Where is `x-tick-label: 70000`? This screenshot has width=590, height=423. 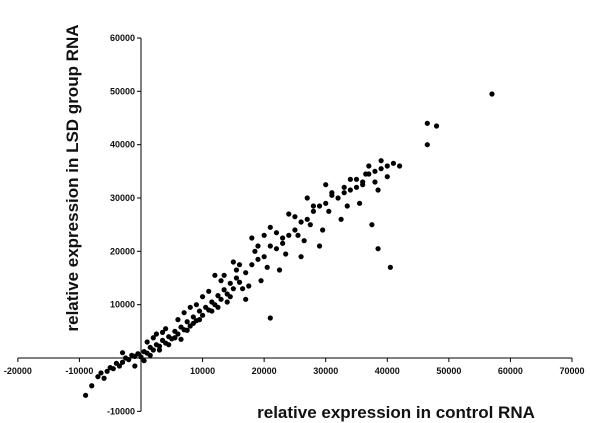 x-tick-label: 70000 is located at coordinates (571, 371).